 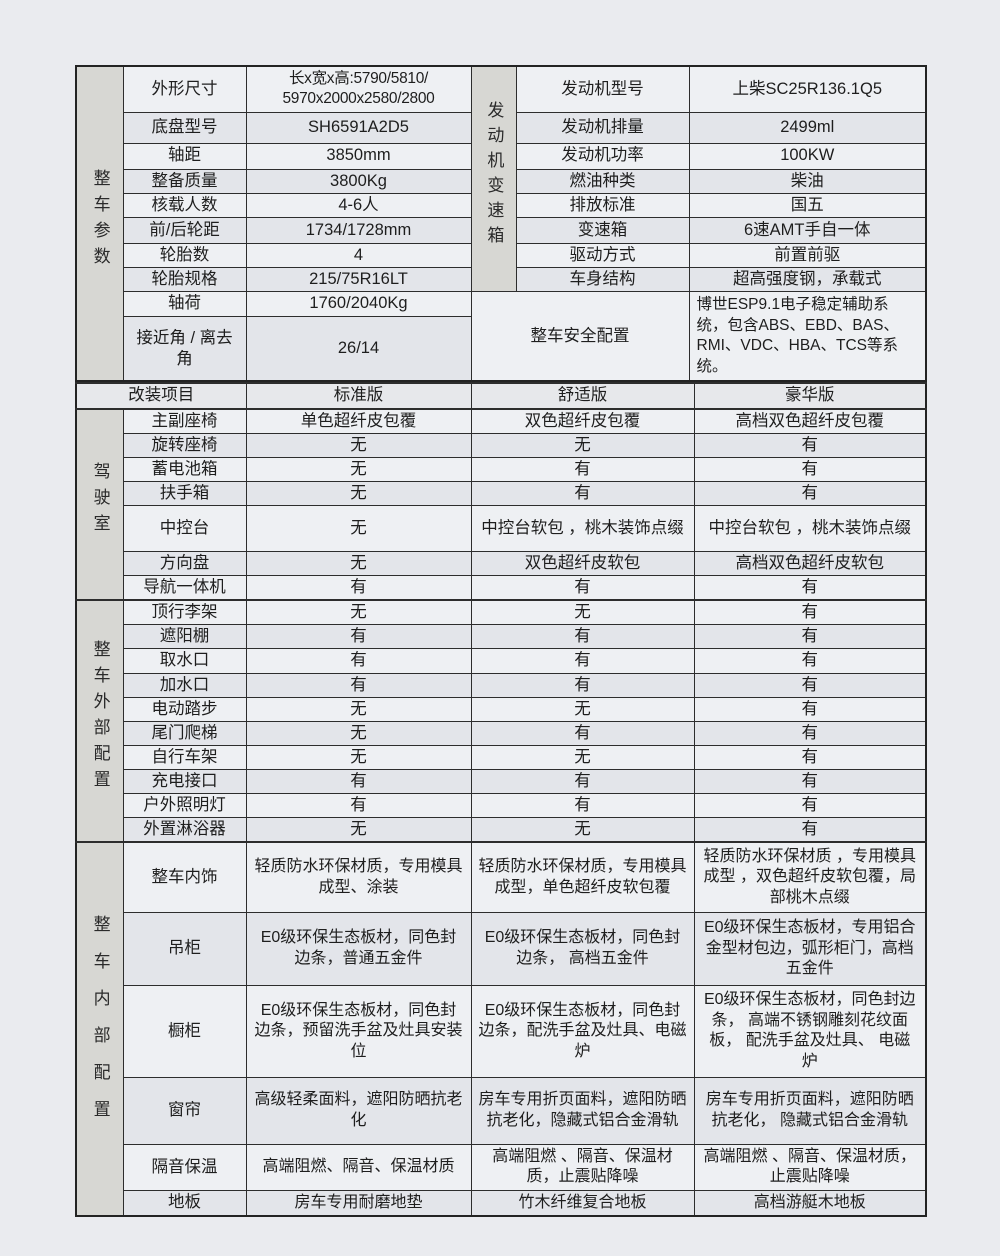 I want to click on trim-header-item: 改装项目, so click(x=161, y=396).